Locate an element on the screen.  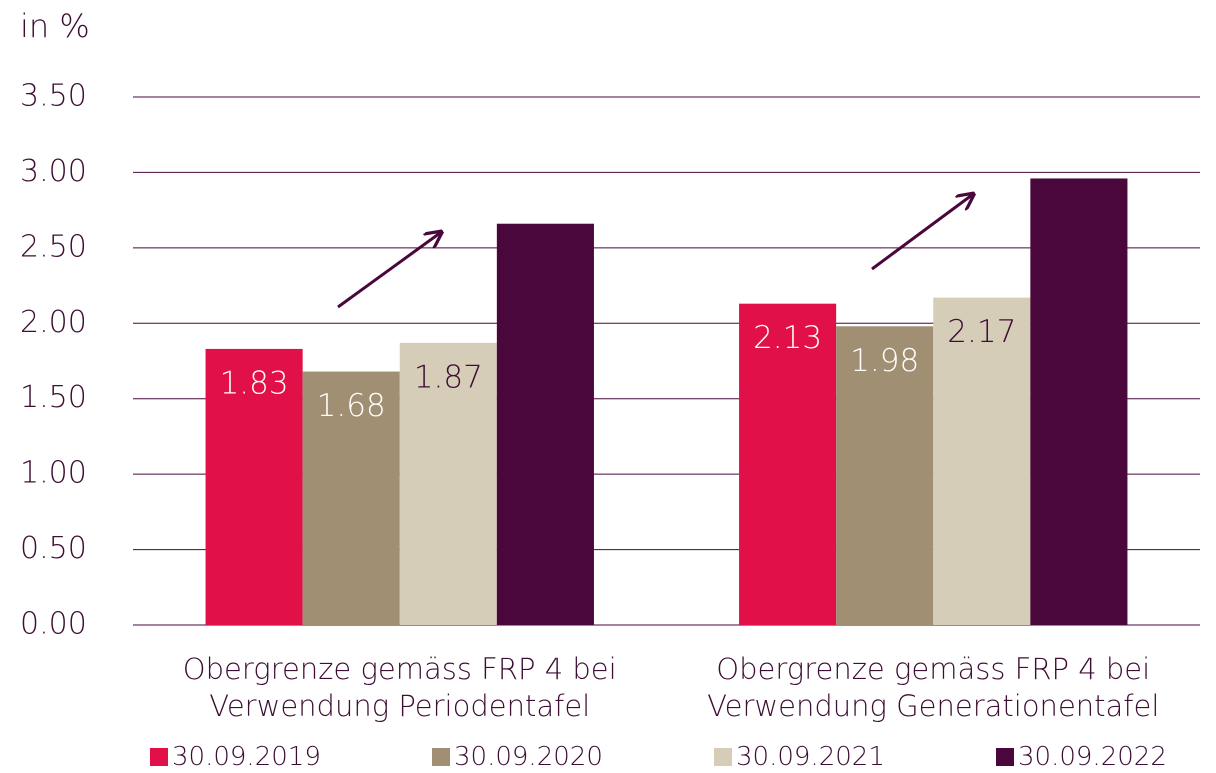
data-label: 1.87 is located at coordinates (448, 377).